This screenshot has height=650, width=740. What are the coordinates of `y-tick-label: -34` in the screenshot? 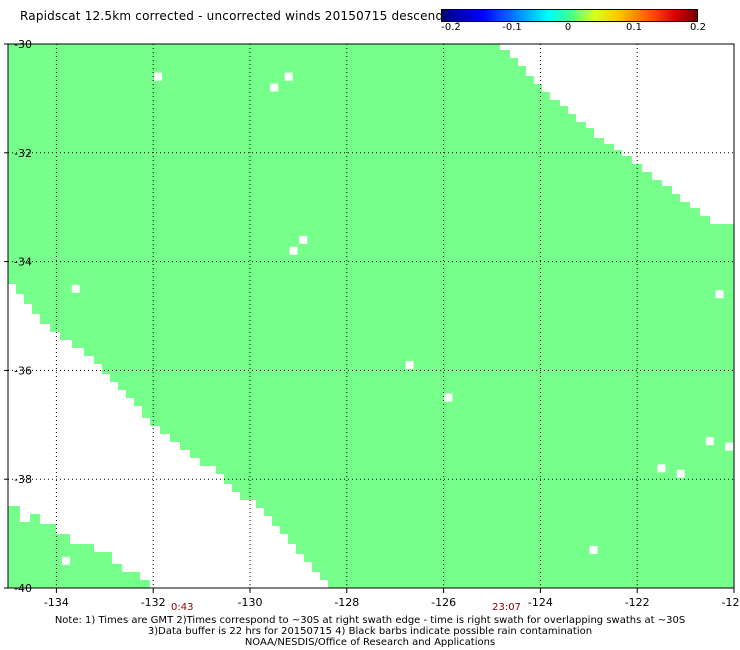 It's located at (23, 262).